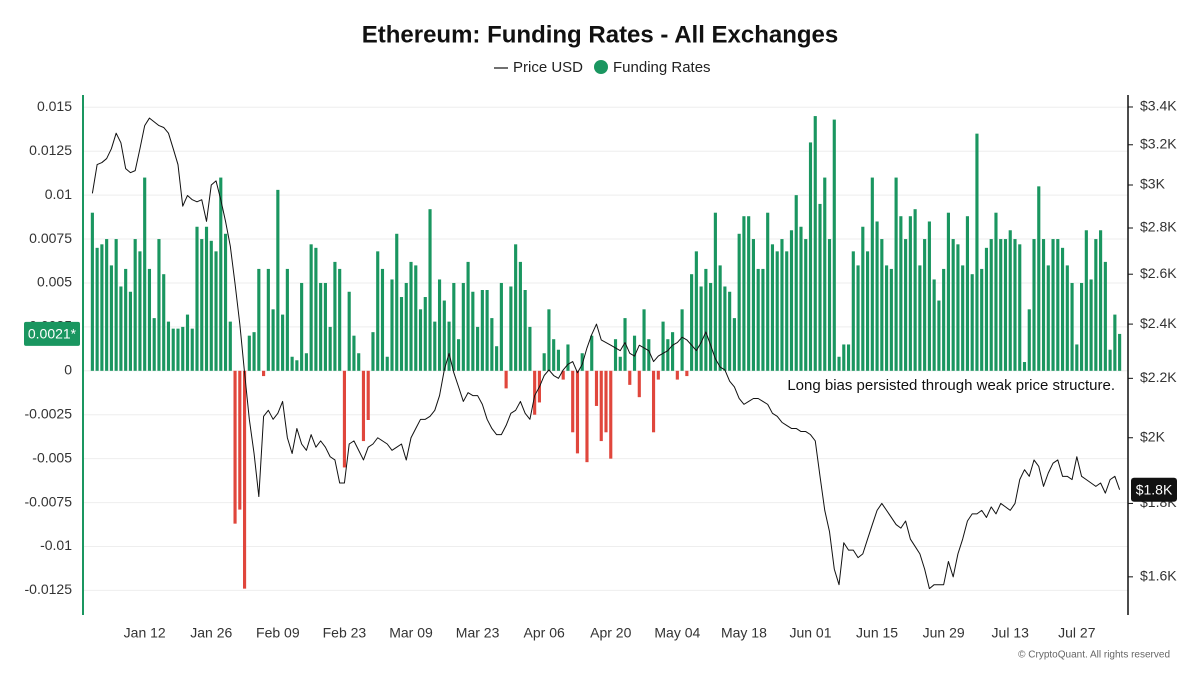 Image resolution: width=1200 pixels, height=675 pixels. I want to click on y-tick-label: -0.0125, so click(49, 589).